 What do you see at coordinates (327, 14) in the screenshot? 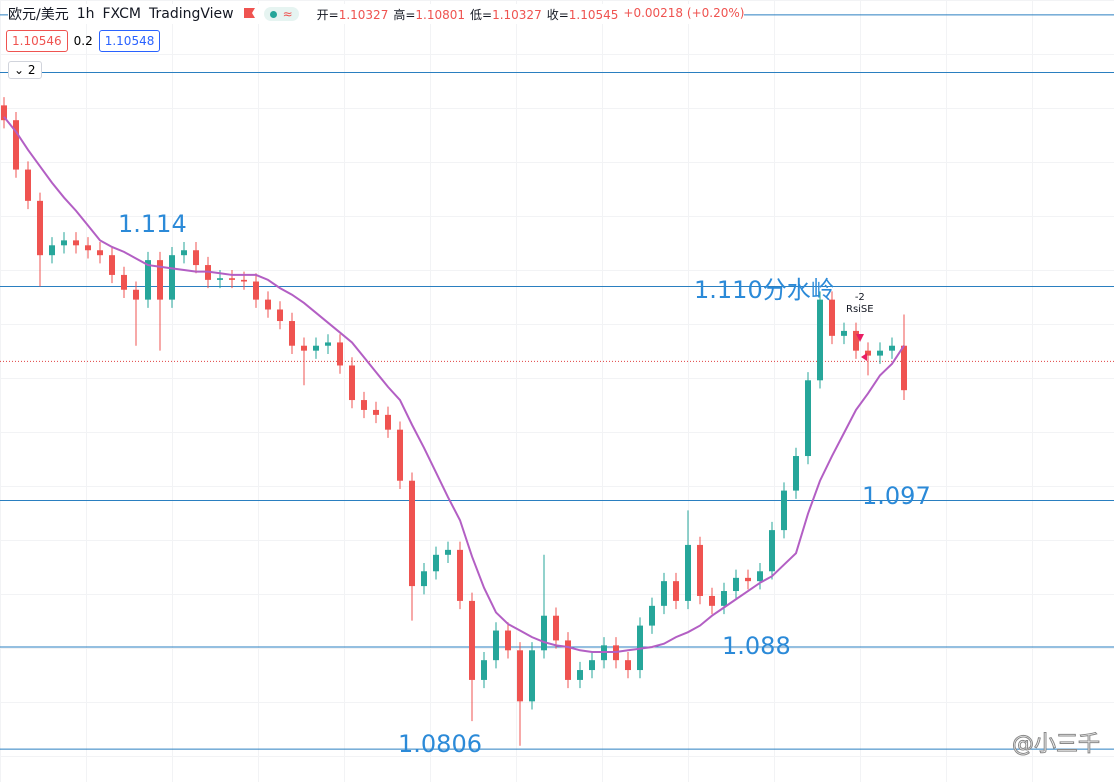
I see `ohlc-label: 开=` at bounding box center [327, 14].